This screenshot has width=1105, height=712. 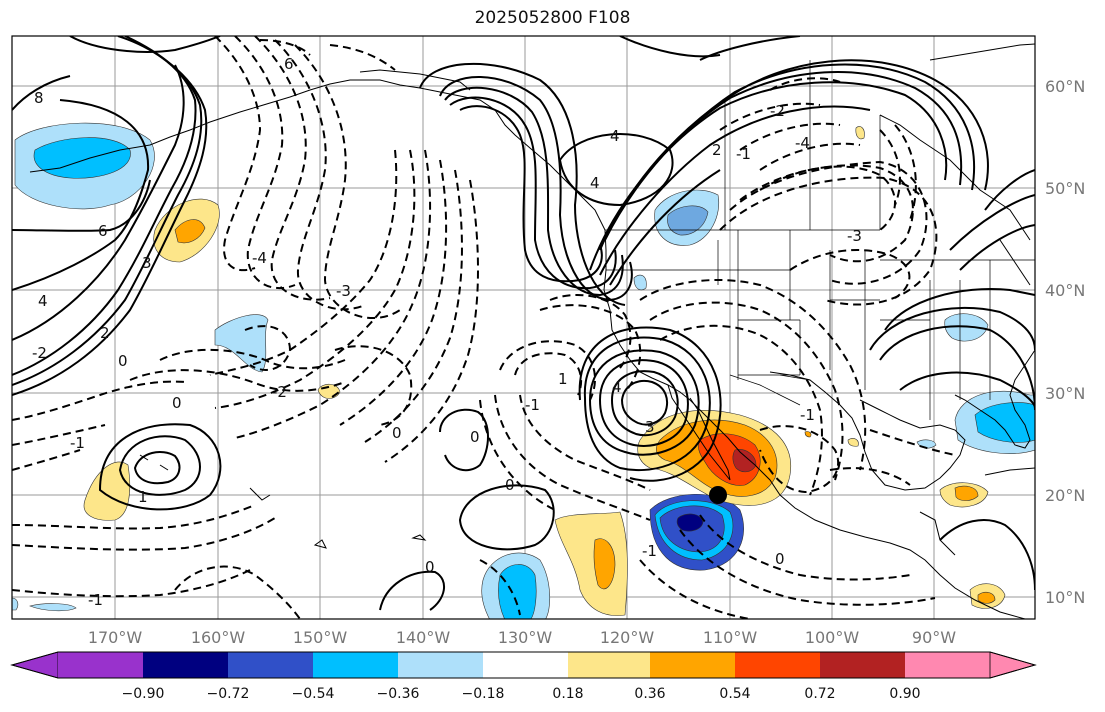 I want to click on lon-label: 160°W, so click(x=218, y=637).